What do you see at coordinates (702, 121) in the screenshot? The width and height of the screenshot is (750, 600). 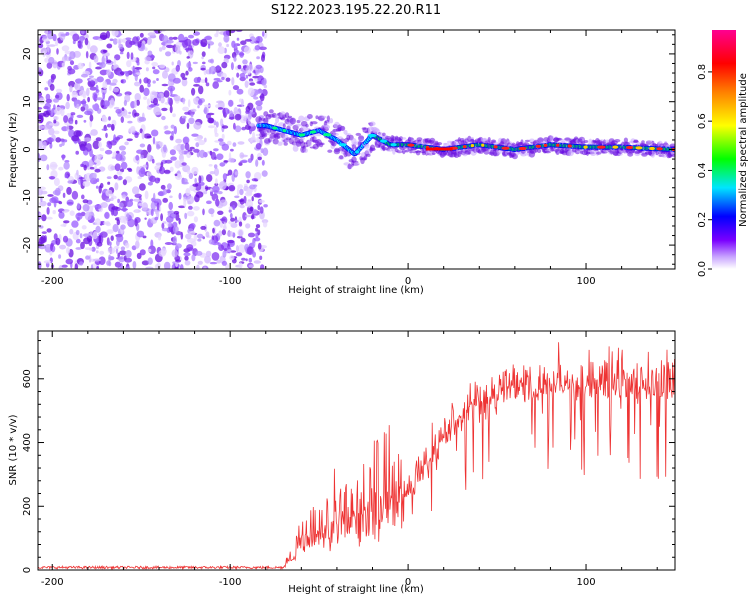 I see `colorbar-tick-label: 0.6` at bounding box center [702, 121].